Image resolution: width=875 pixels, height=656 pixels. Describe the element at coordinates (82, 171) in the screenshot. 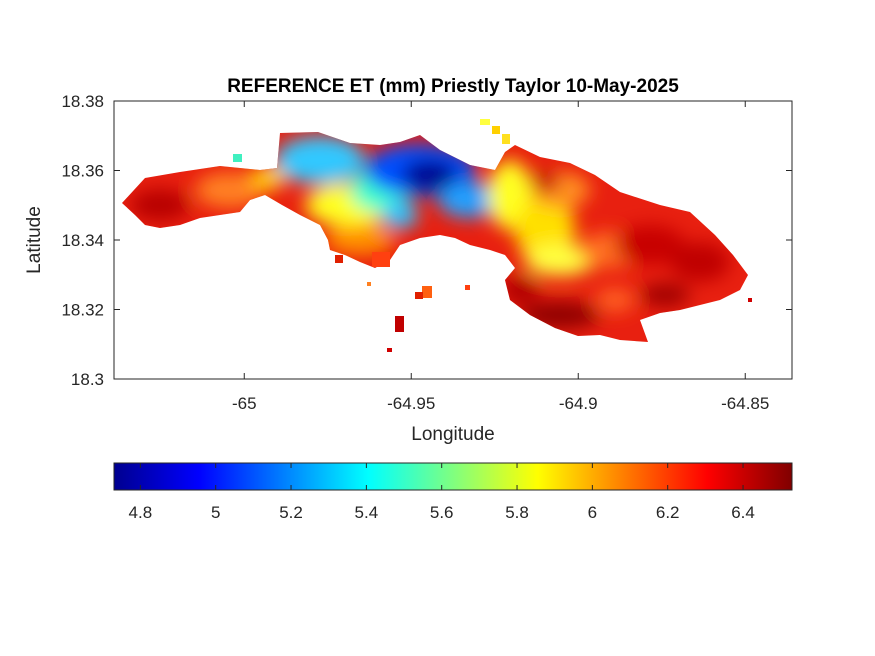

I see `y-tick-label: 18.36` at that location.